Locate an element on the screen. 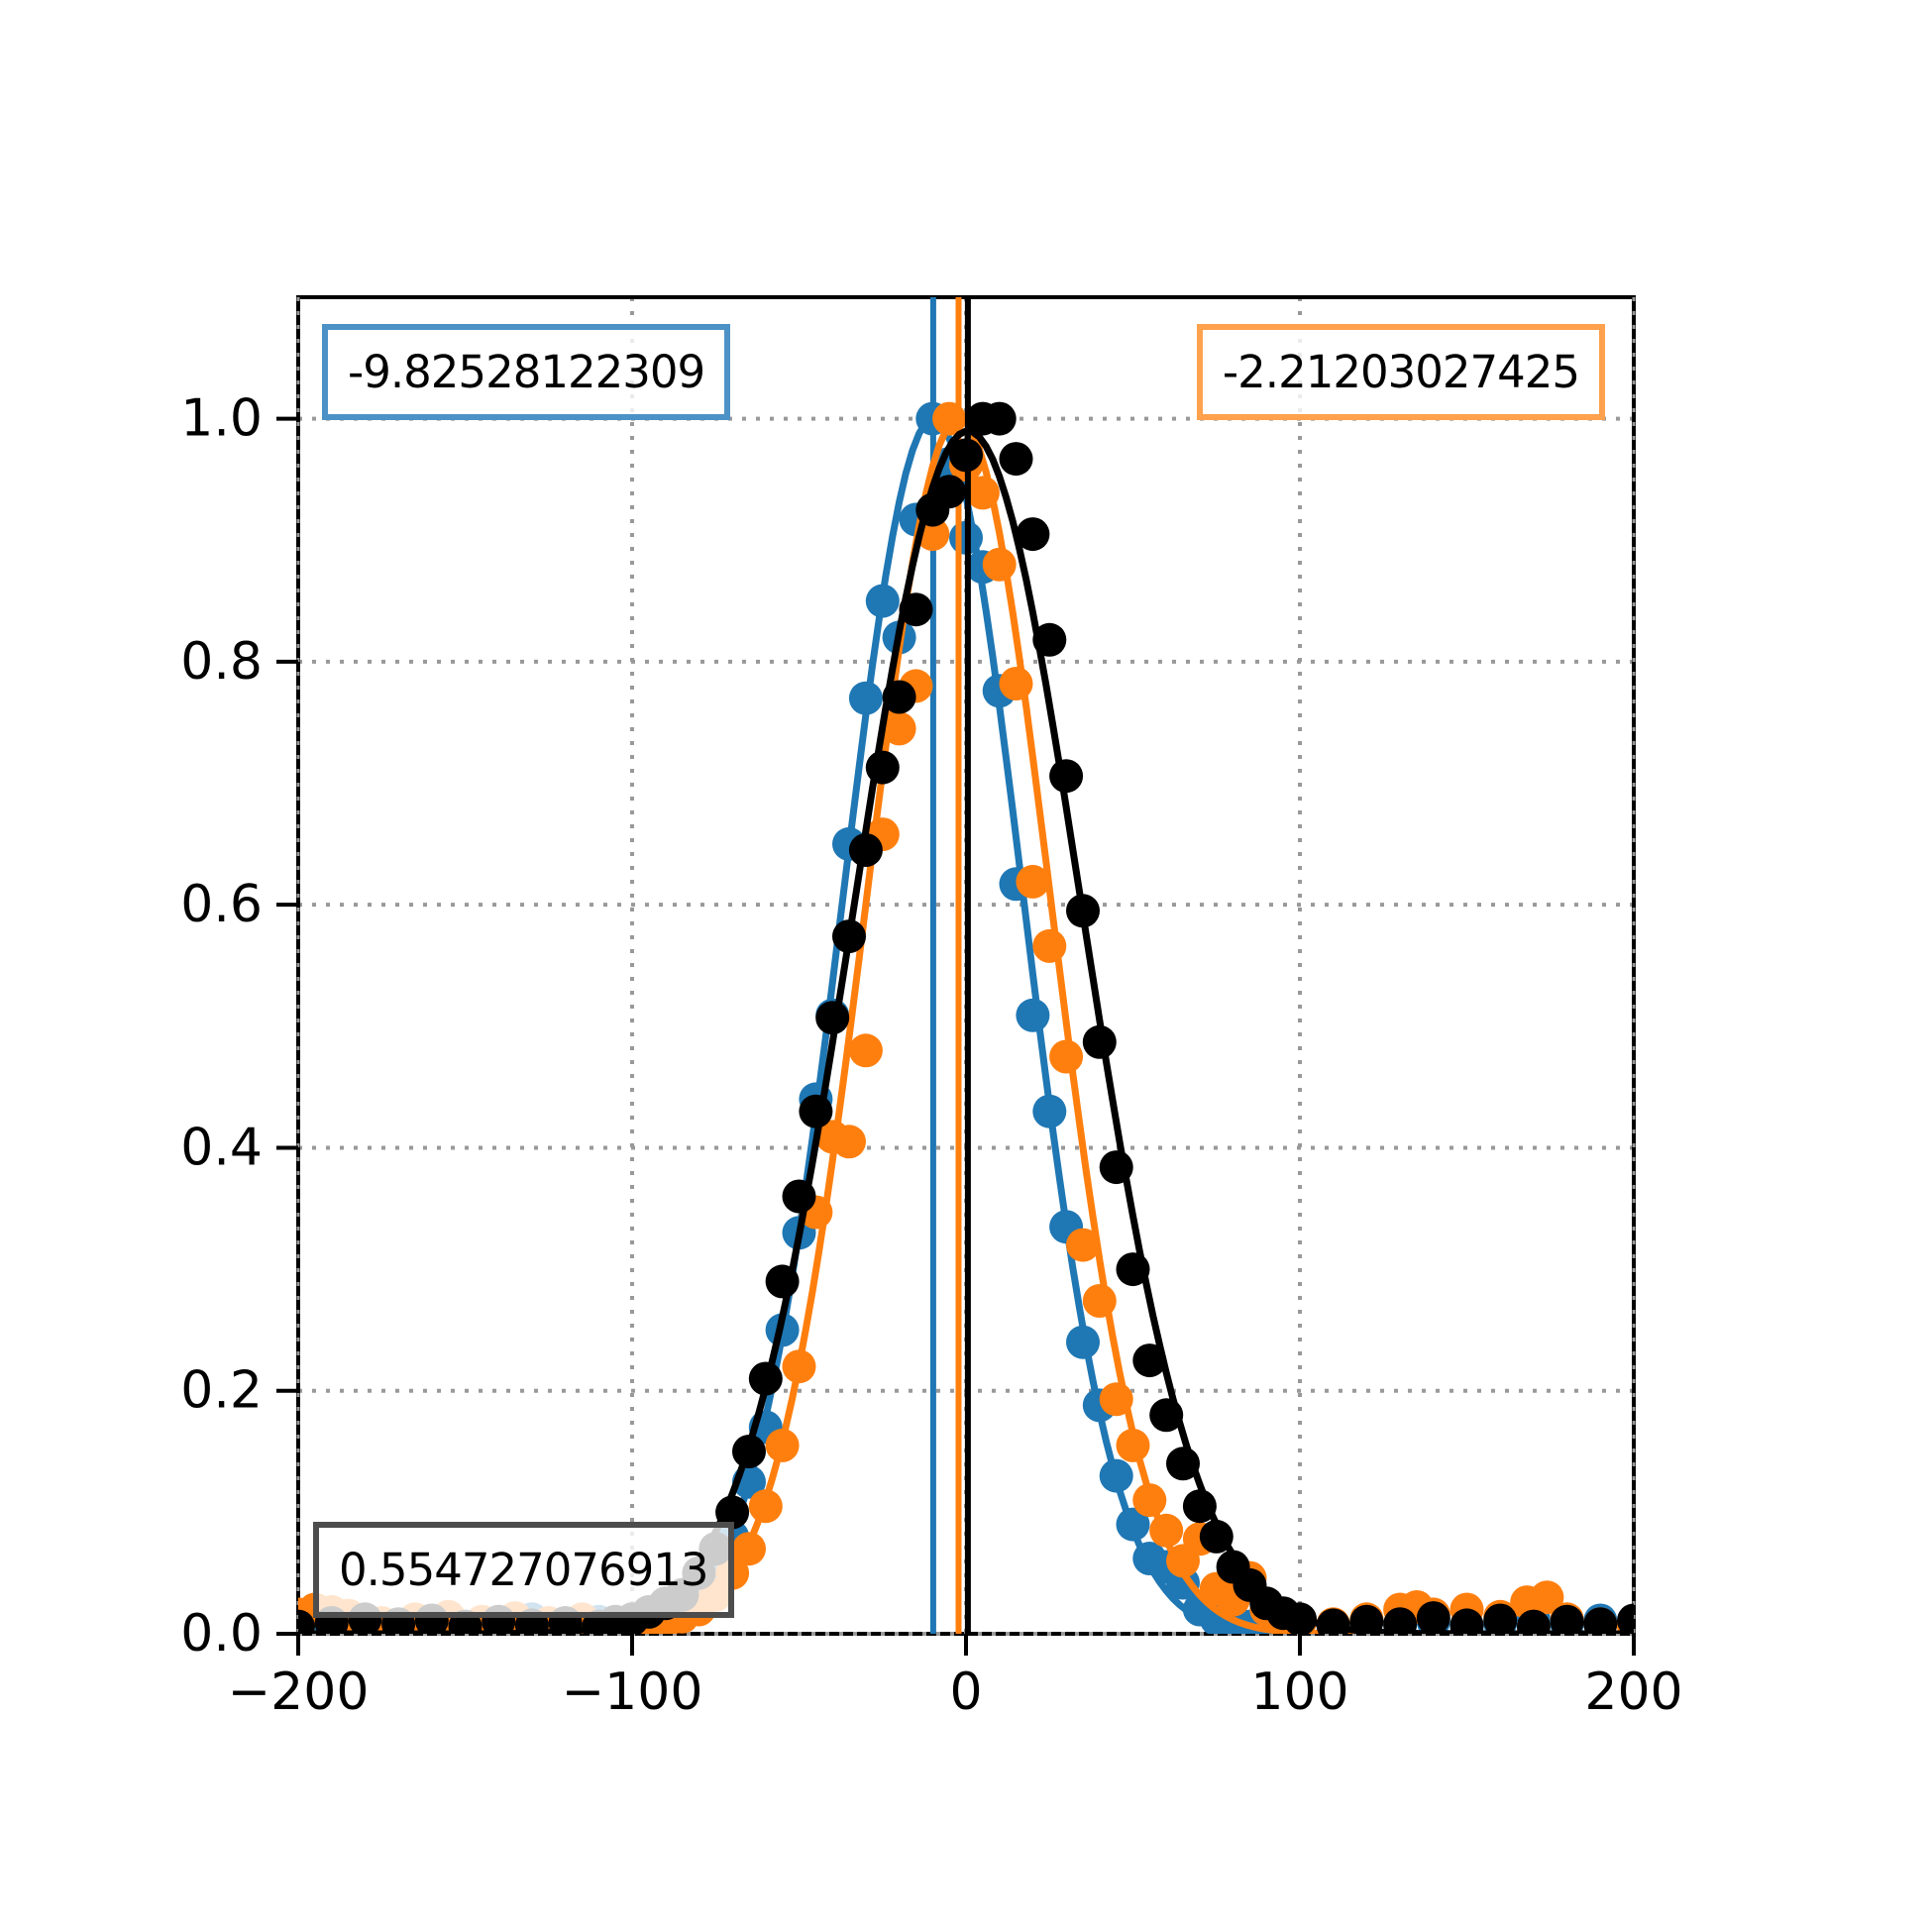  y-tick-label: 0.6 is located at coordinates (221, 904).